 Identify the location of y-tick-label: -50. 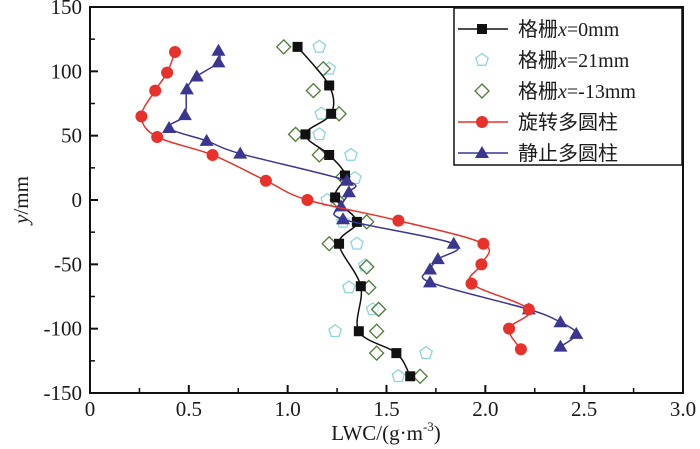
(68, 264).